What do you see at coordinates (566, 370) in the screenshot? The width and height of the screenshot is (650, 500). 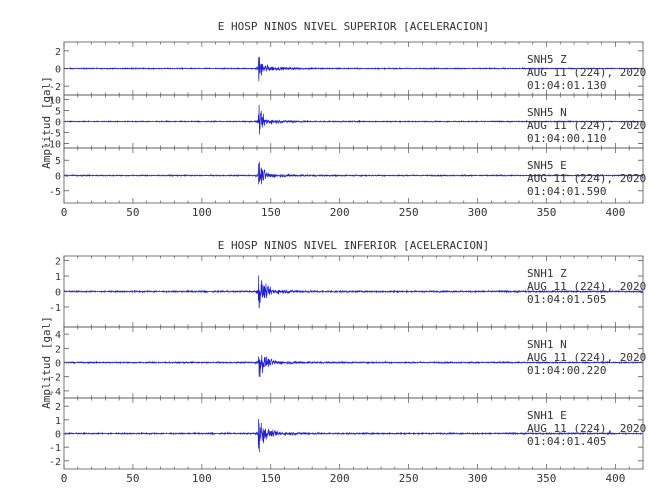 I see `time-label: 01:04:00.220` at bounding box center [566, 370].